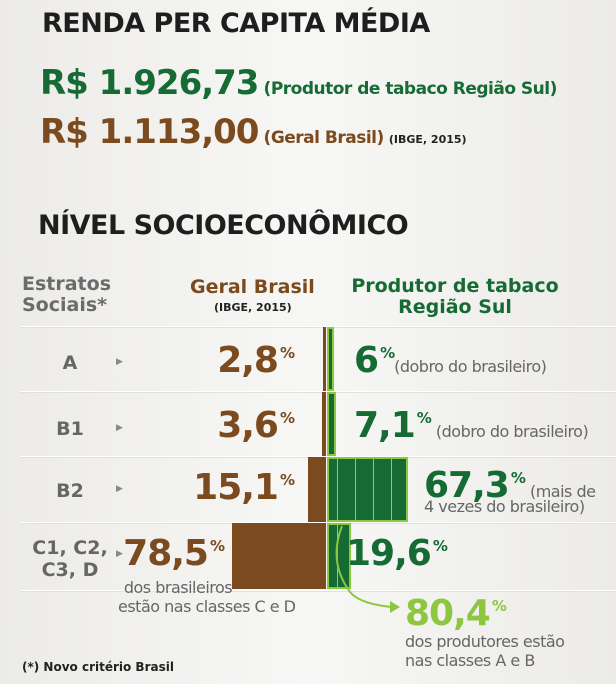 This screenshot has height=684, width=616. What do you see at coordinates (252, 287) in the screenshot?
I see `brasil-header: Geral Brasil` at bounding box center [252, 287].